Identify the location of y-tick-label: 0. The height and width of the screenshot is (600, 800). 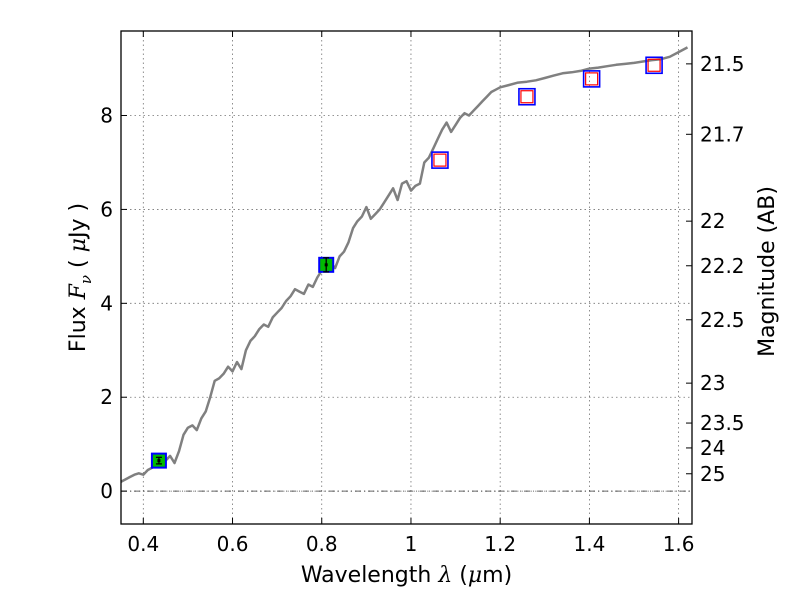
(106, 491).